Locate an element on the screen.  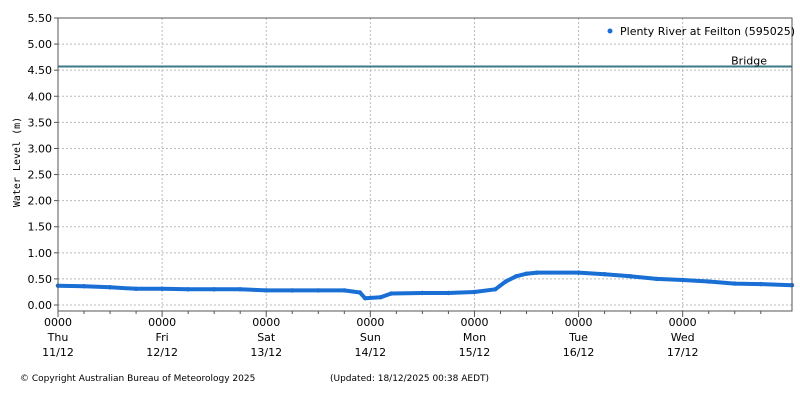
legend: Plenty River at Feilton (595025) is located at coordinates (701, 31).